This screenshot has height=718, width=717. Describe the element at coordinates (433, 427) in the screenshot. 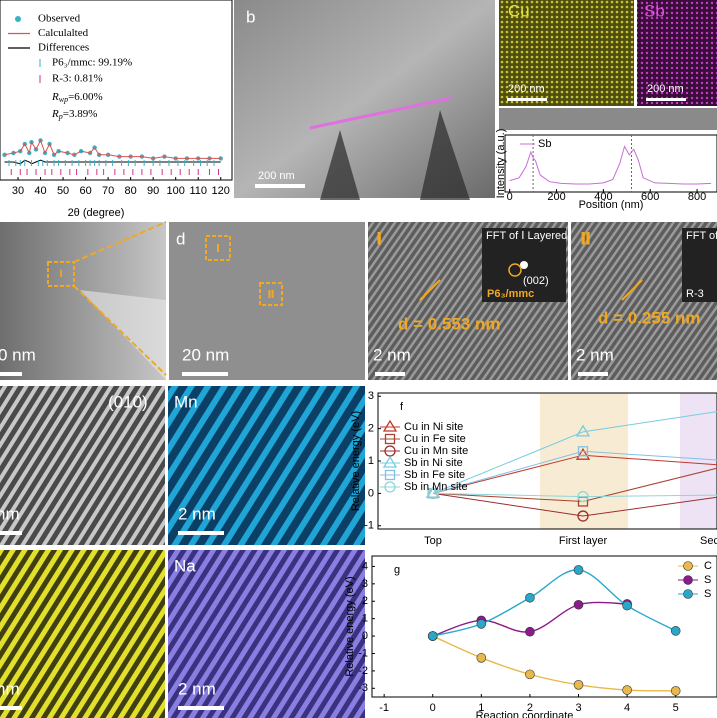

I see `legend-label: Cu in Ni site` at that location.